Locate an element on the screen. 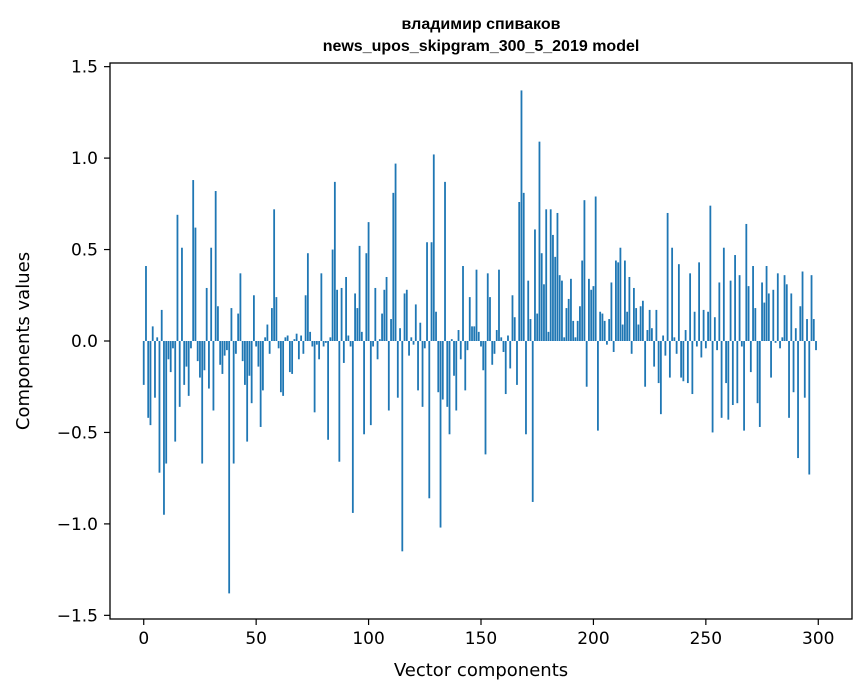 The height and width of the screenshot is (696, 867). x-tick-label: 0 is located at coordinates (143, 639).